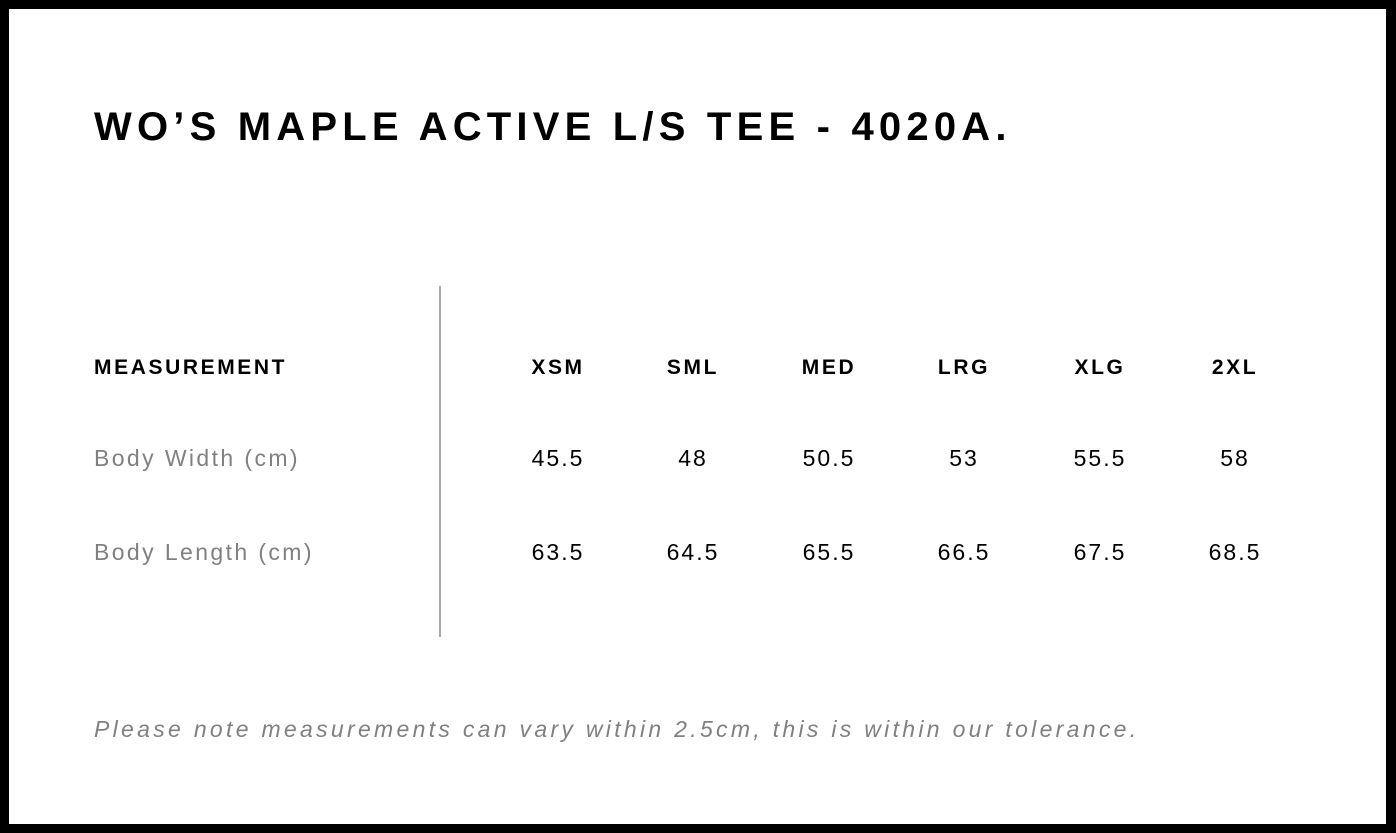 This screenshot has width=1396, height=833. Describe the element at coordinates (558, 552) in the screenshot. I see `table-cell: 63.5` at that location.